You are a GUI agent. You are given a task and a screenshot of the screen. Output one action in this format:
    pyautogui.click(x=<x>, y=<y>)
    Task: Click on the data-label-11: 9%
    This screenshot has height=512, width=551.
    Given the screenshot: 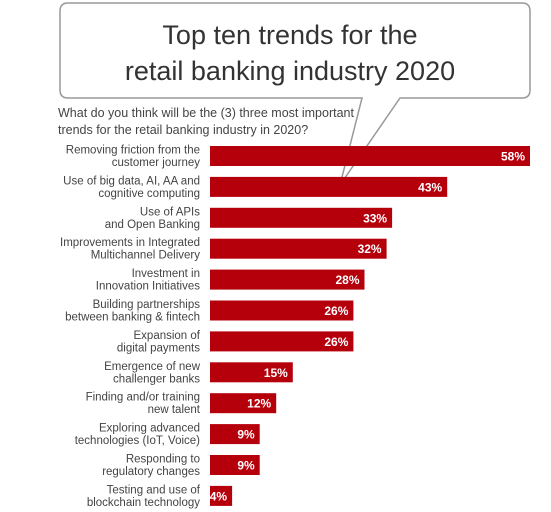 What is the action you would take?
    pyautogui.click(x=246, y=466)
    